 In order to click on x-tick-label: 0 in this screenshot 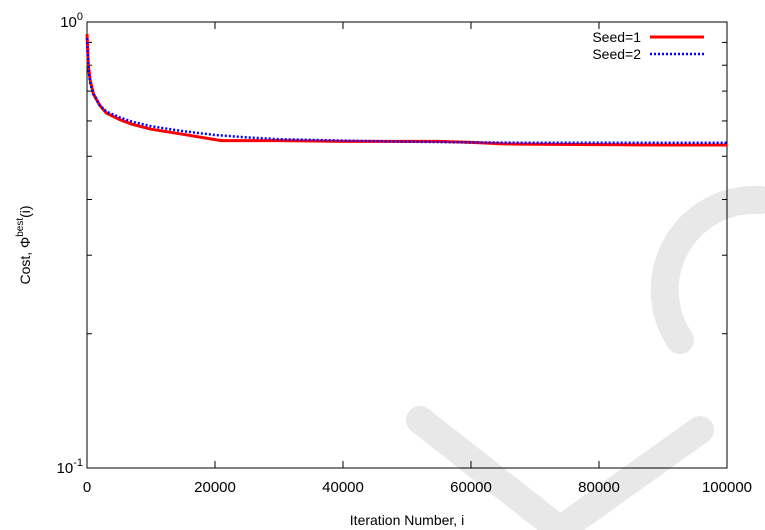, I will do `click(87, 487)`.